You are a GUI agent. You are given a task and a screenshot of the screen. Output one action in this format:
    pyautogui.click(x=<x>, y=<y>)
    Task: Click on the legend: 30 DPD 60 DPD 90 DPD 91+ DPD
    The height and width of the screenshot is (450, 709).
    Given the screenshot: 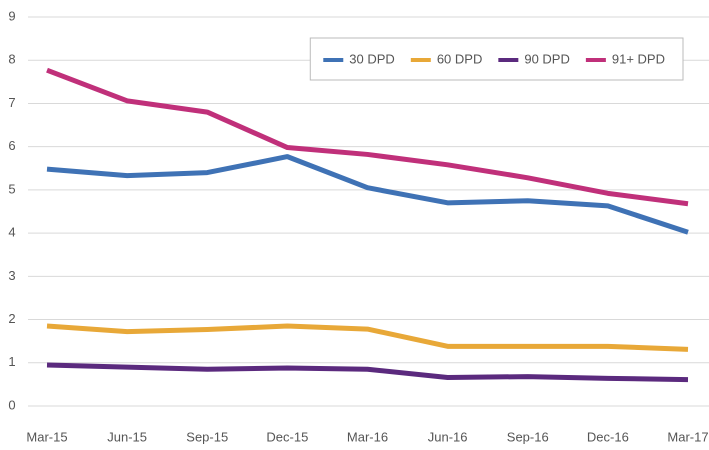 What is the action you would take?
    pyautogui.click(x=496, y=59)
    